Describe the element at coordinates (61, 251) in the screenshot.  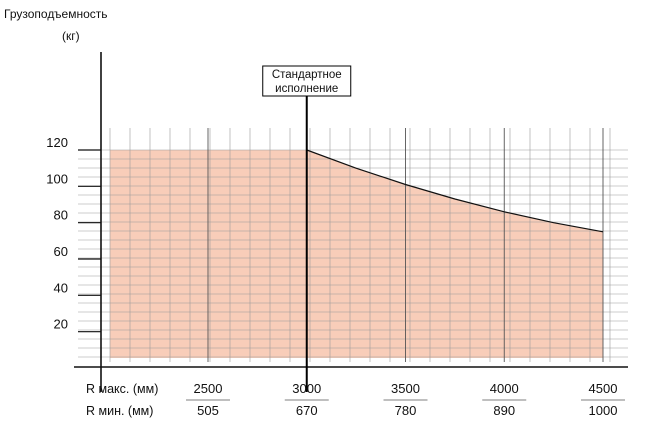
I see `y-tick-label: 60` at that location.